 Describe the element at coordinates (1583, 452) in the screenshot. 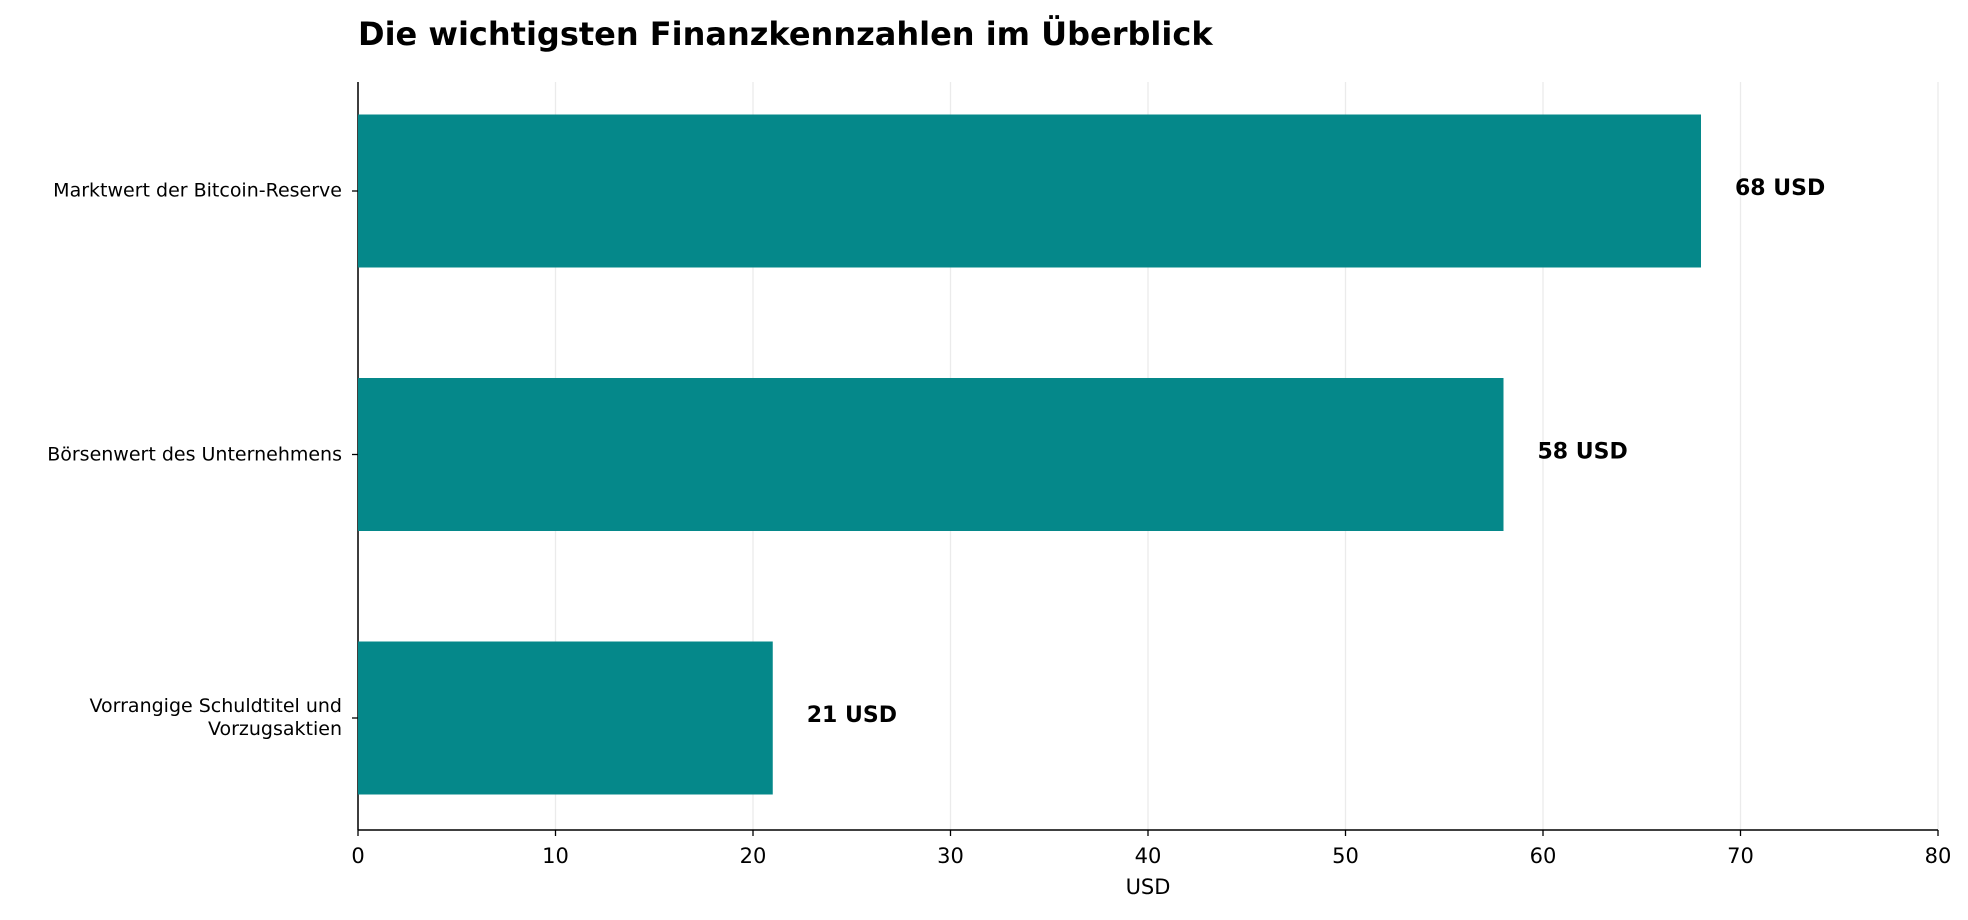

I see `value-label: 58 USD` at that location.